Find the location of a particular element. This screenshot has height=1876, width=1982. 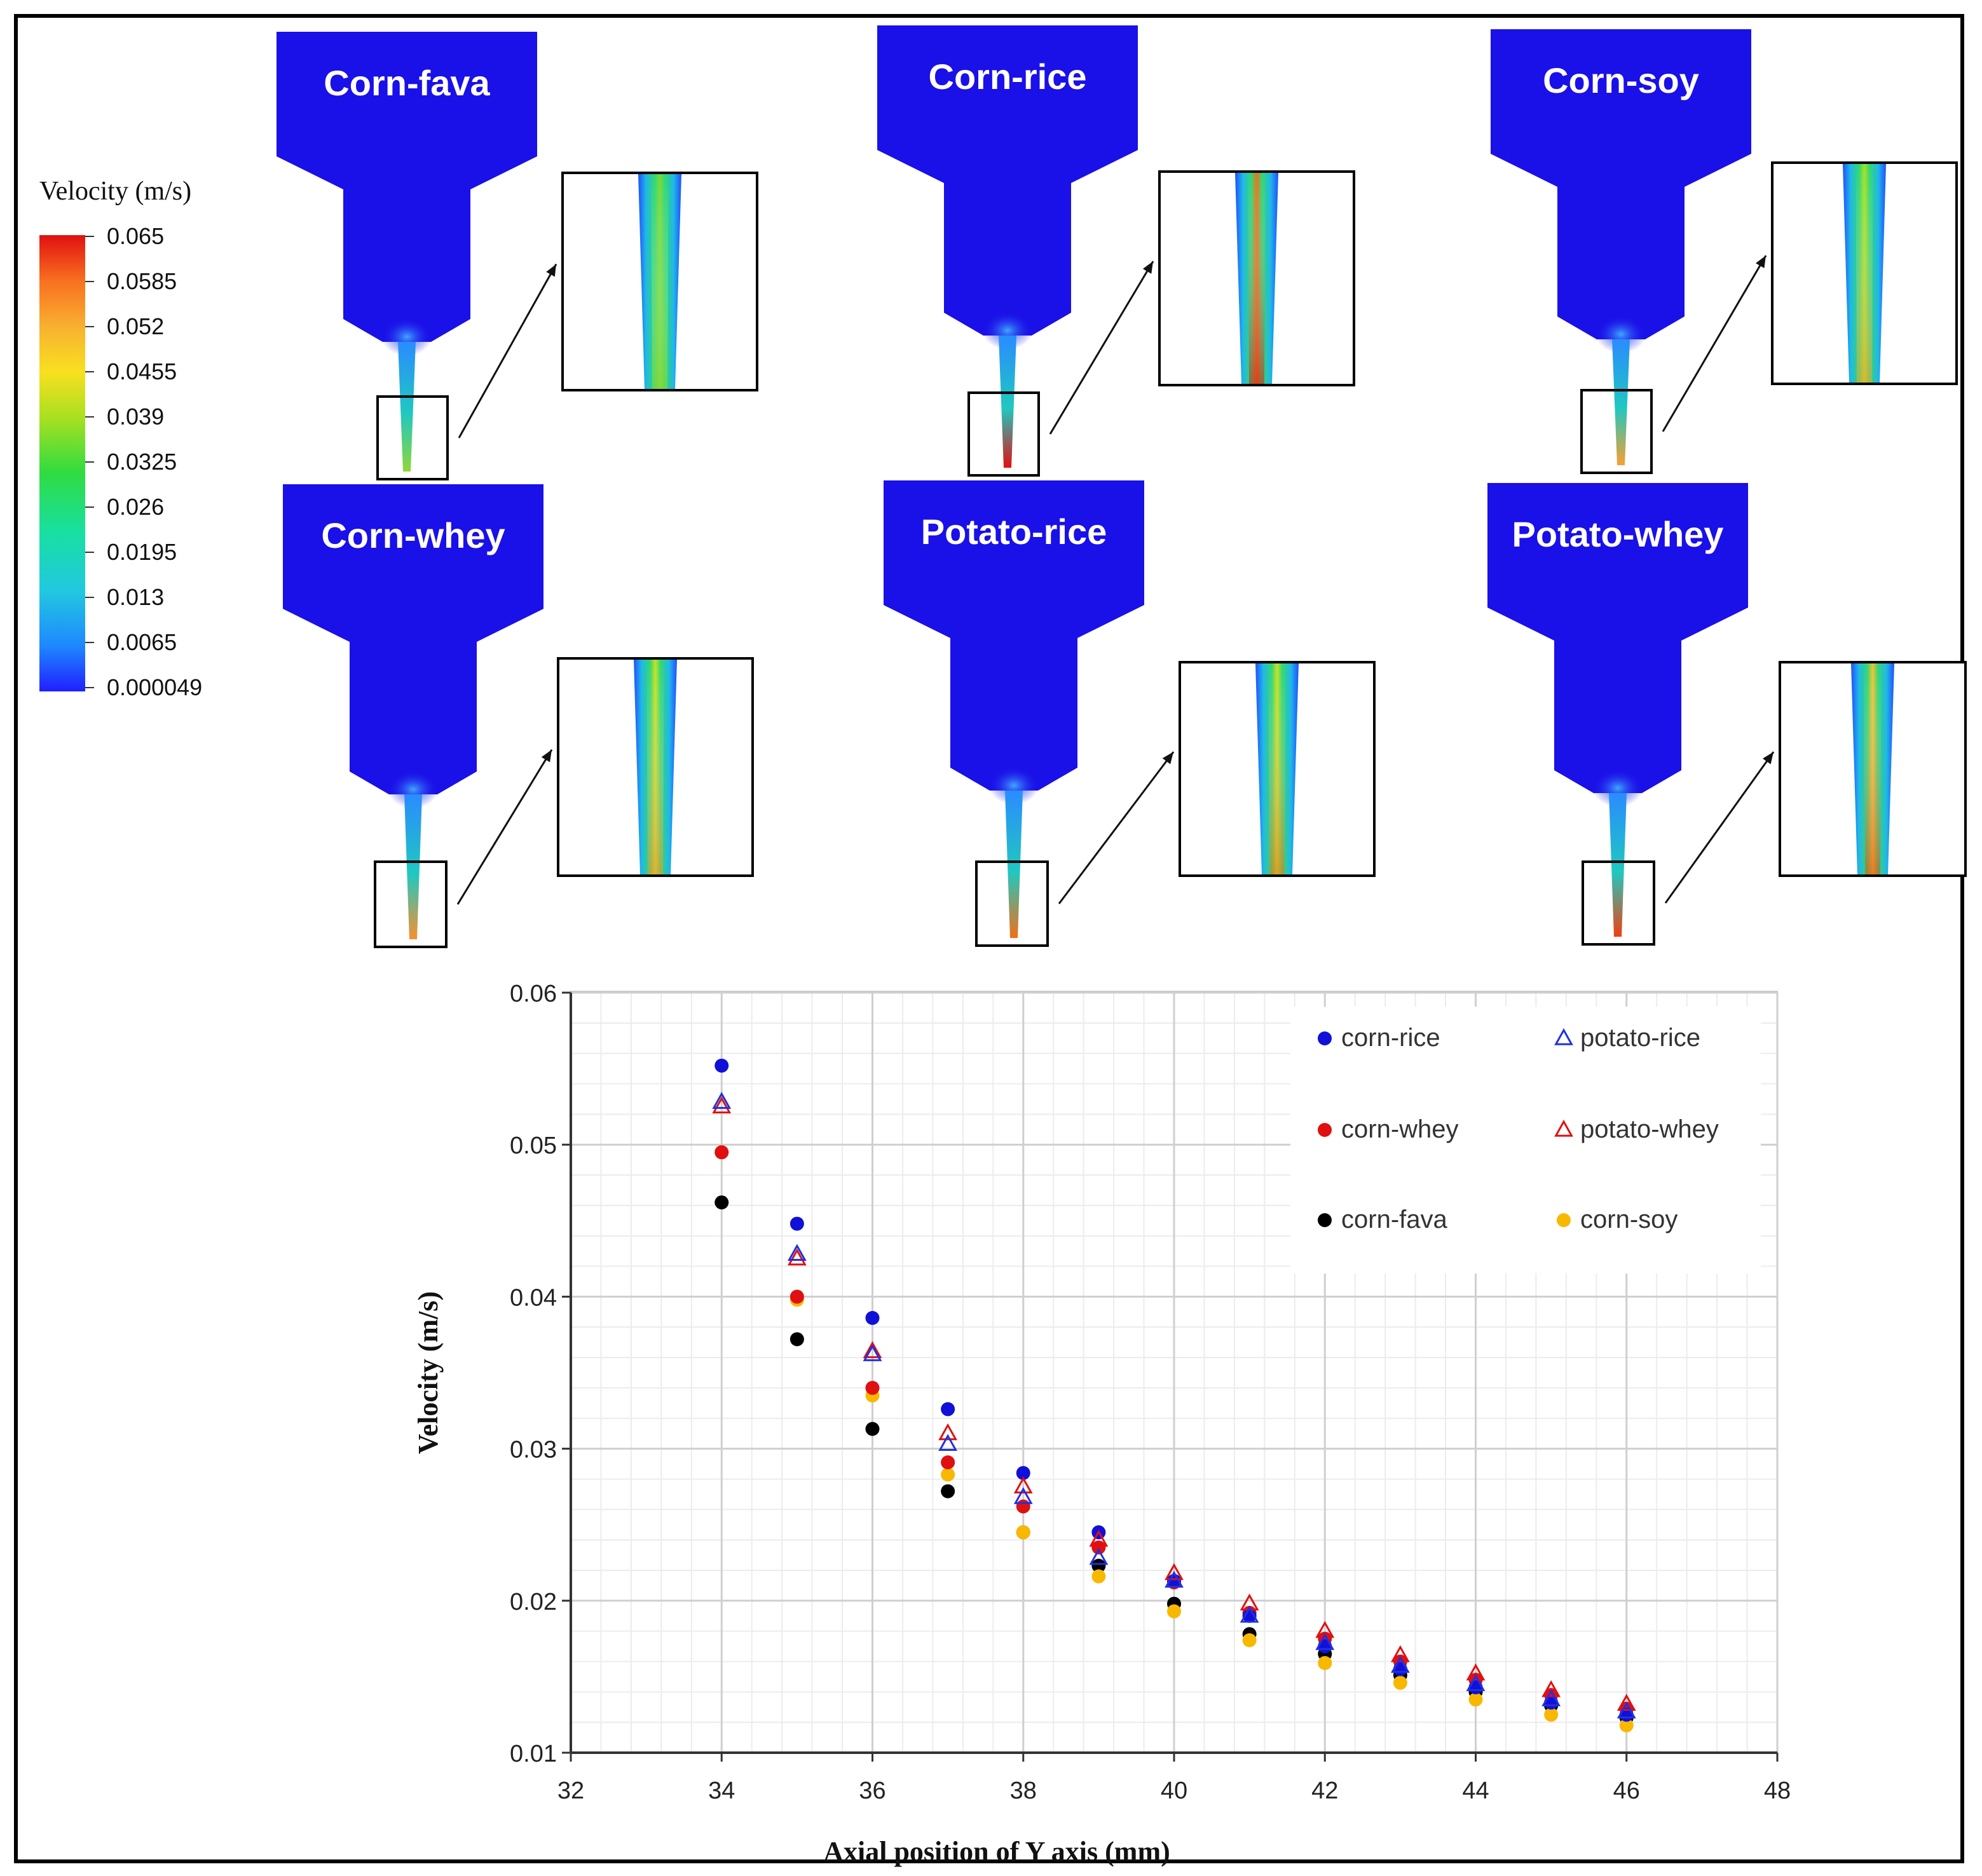

nozzle-title: Corn-rice is located at coordinates (1008, 77).